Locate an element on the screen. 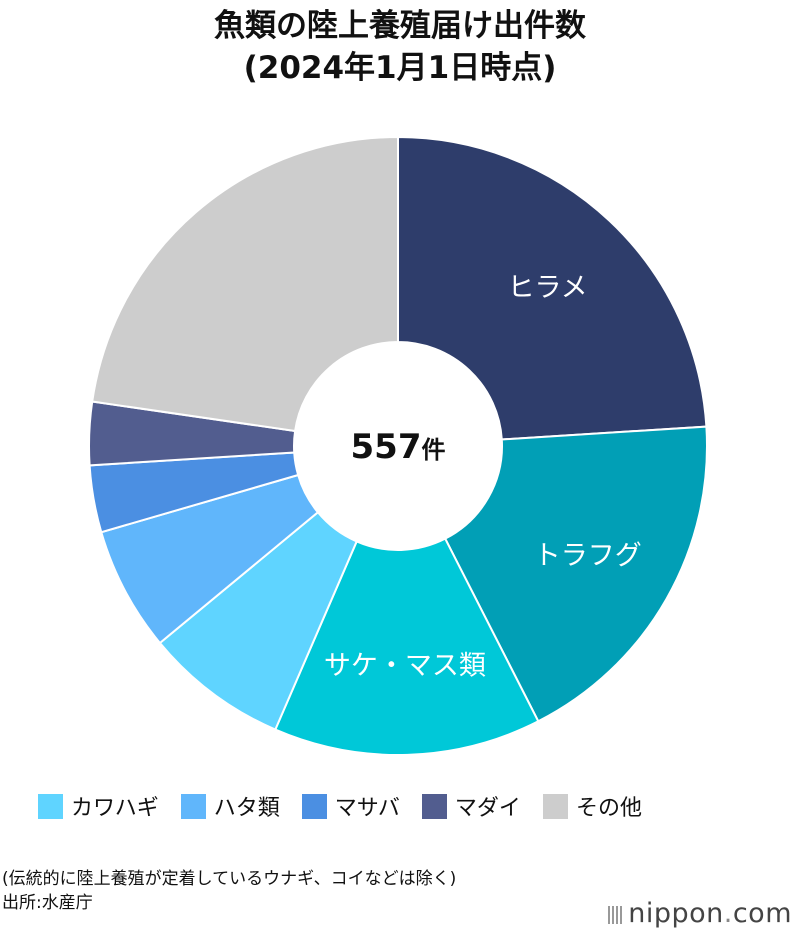  brand-suffix: com is located at coordinates (762, 913).